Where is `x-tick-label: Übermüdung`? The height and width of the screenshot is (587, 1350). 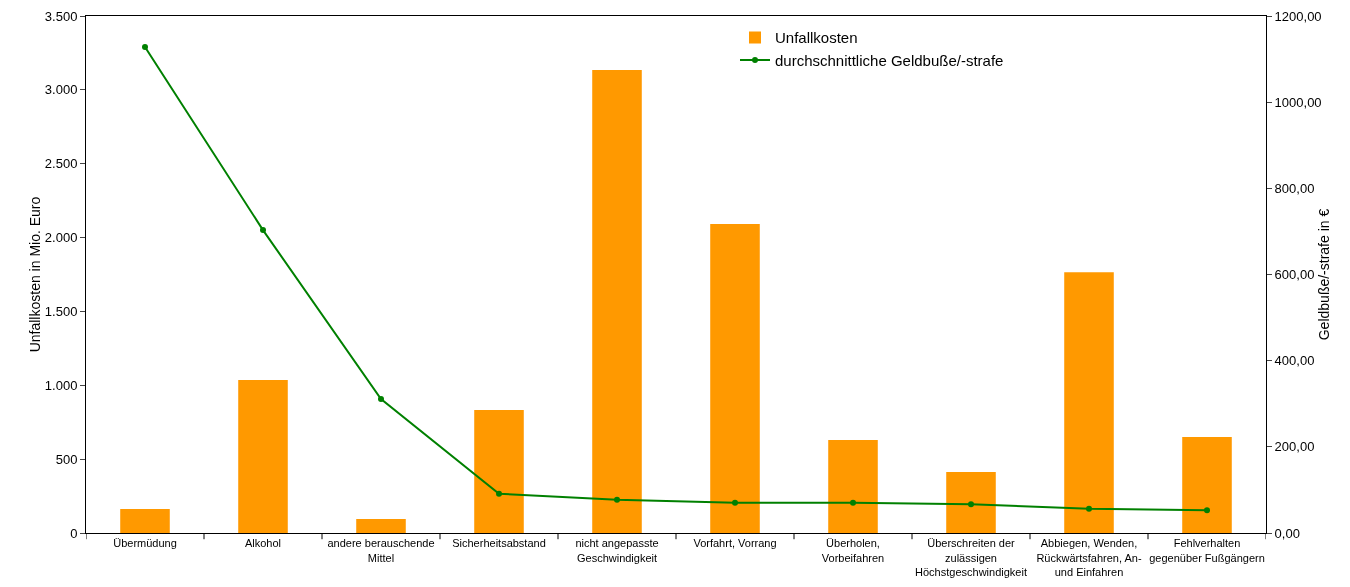
x-tick-label: Übermüdung is located at coordinates (145, 543).